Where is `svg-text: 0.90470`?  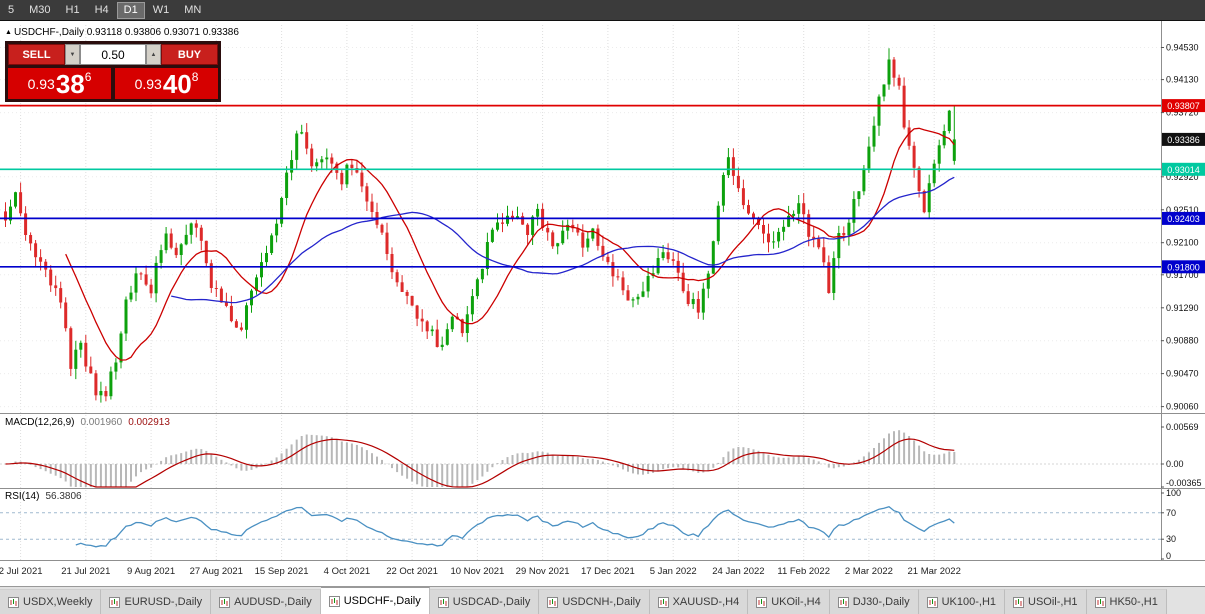 svg-text: 0.90470 is located at coordinates (1182, 374).